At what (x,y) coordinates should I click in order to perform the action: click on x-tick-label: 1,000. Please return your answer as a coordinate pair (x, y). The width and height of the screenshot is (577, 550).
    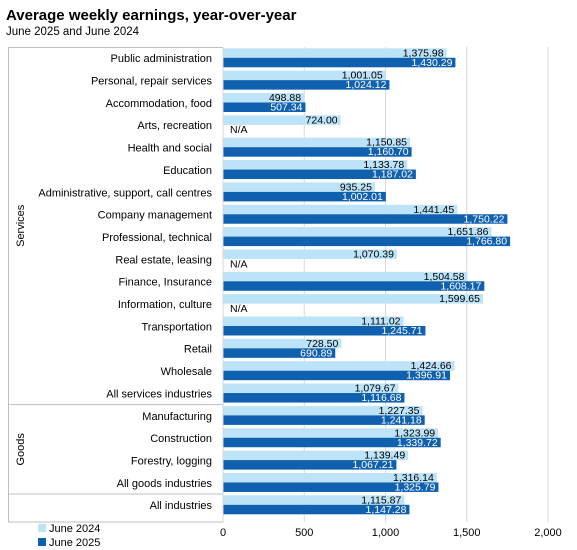
    Looking at the image, I should click on (386, 533).